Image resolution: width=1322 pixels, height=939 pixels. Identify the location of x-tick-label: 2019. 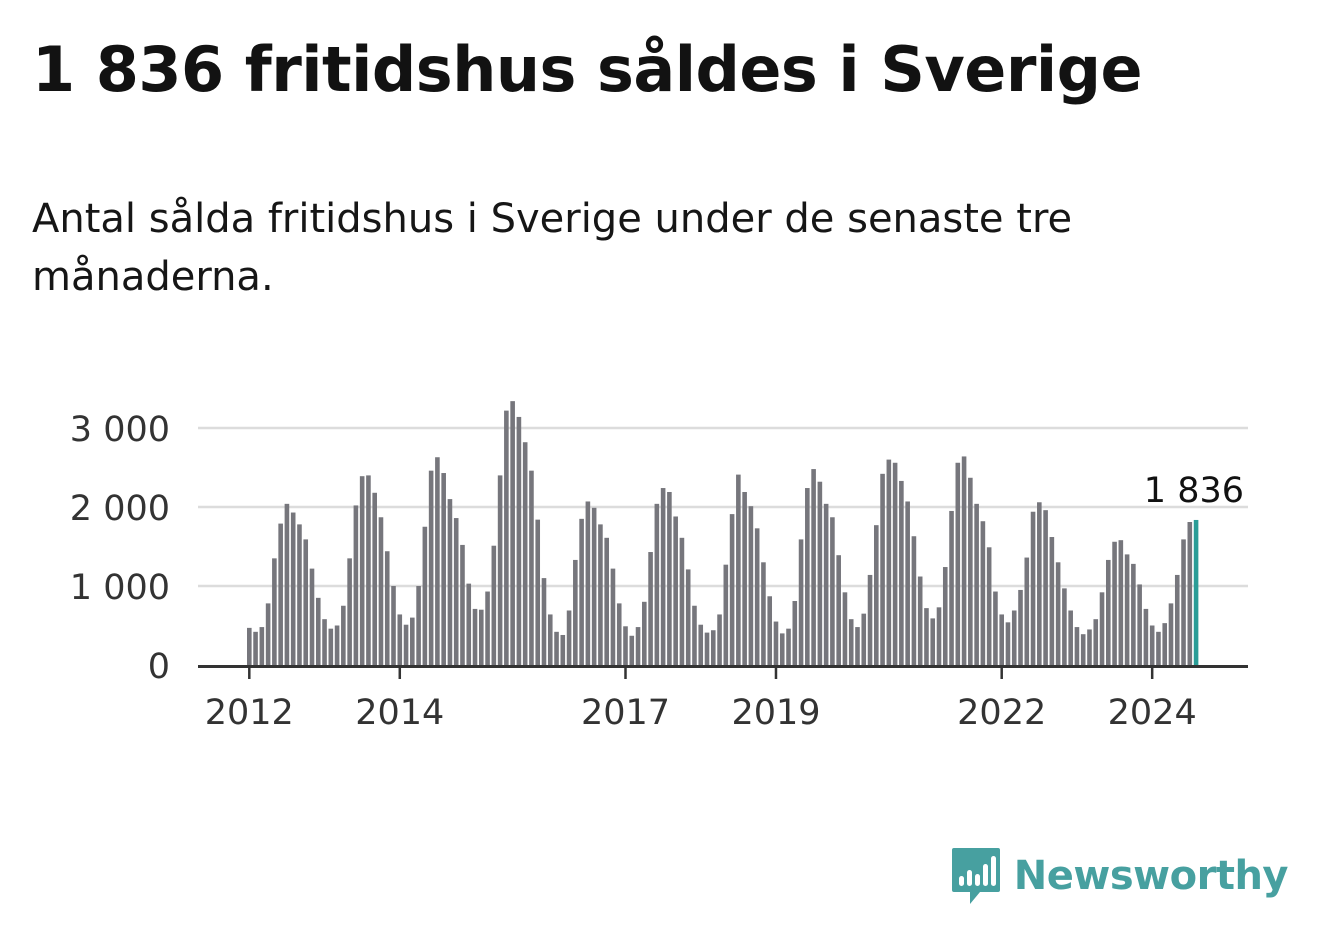
(775, 713).